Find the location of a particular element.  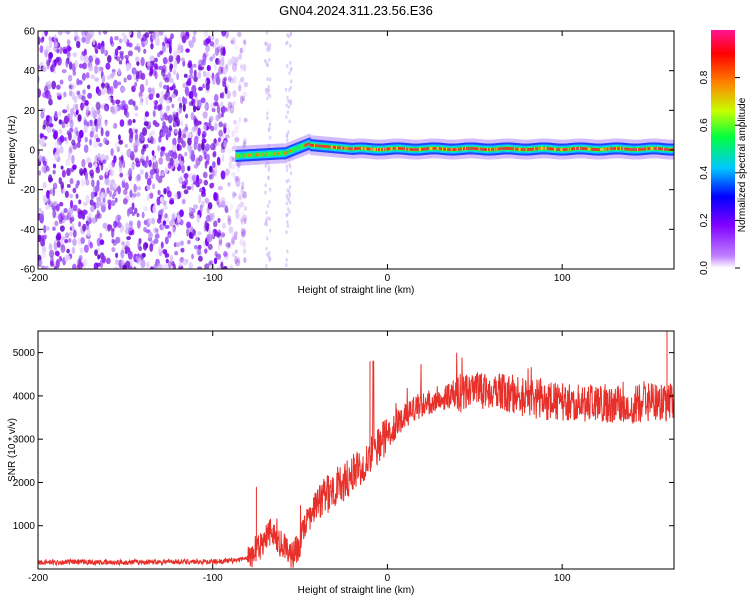

colorbar-tick-label: 0.6 is located at coordinates (704, 125).